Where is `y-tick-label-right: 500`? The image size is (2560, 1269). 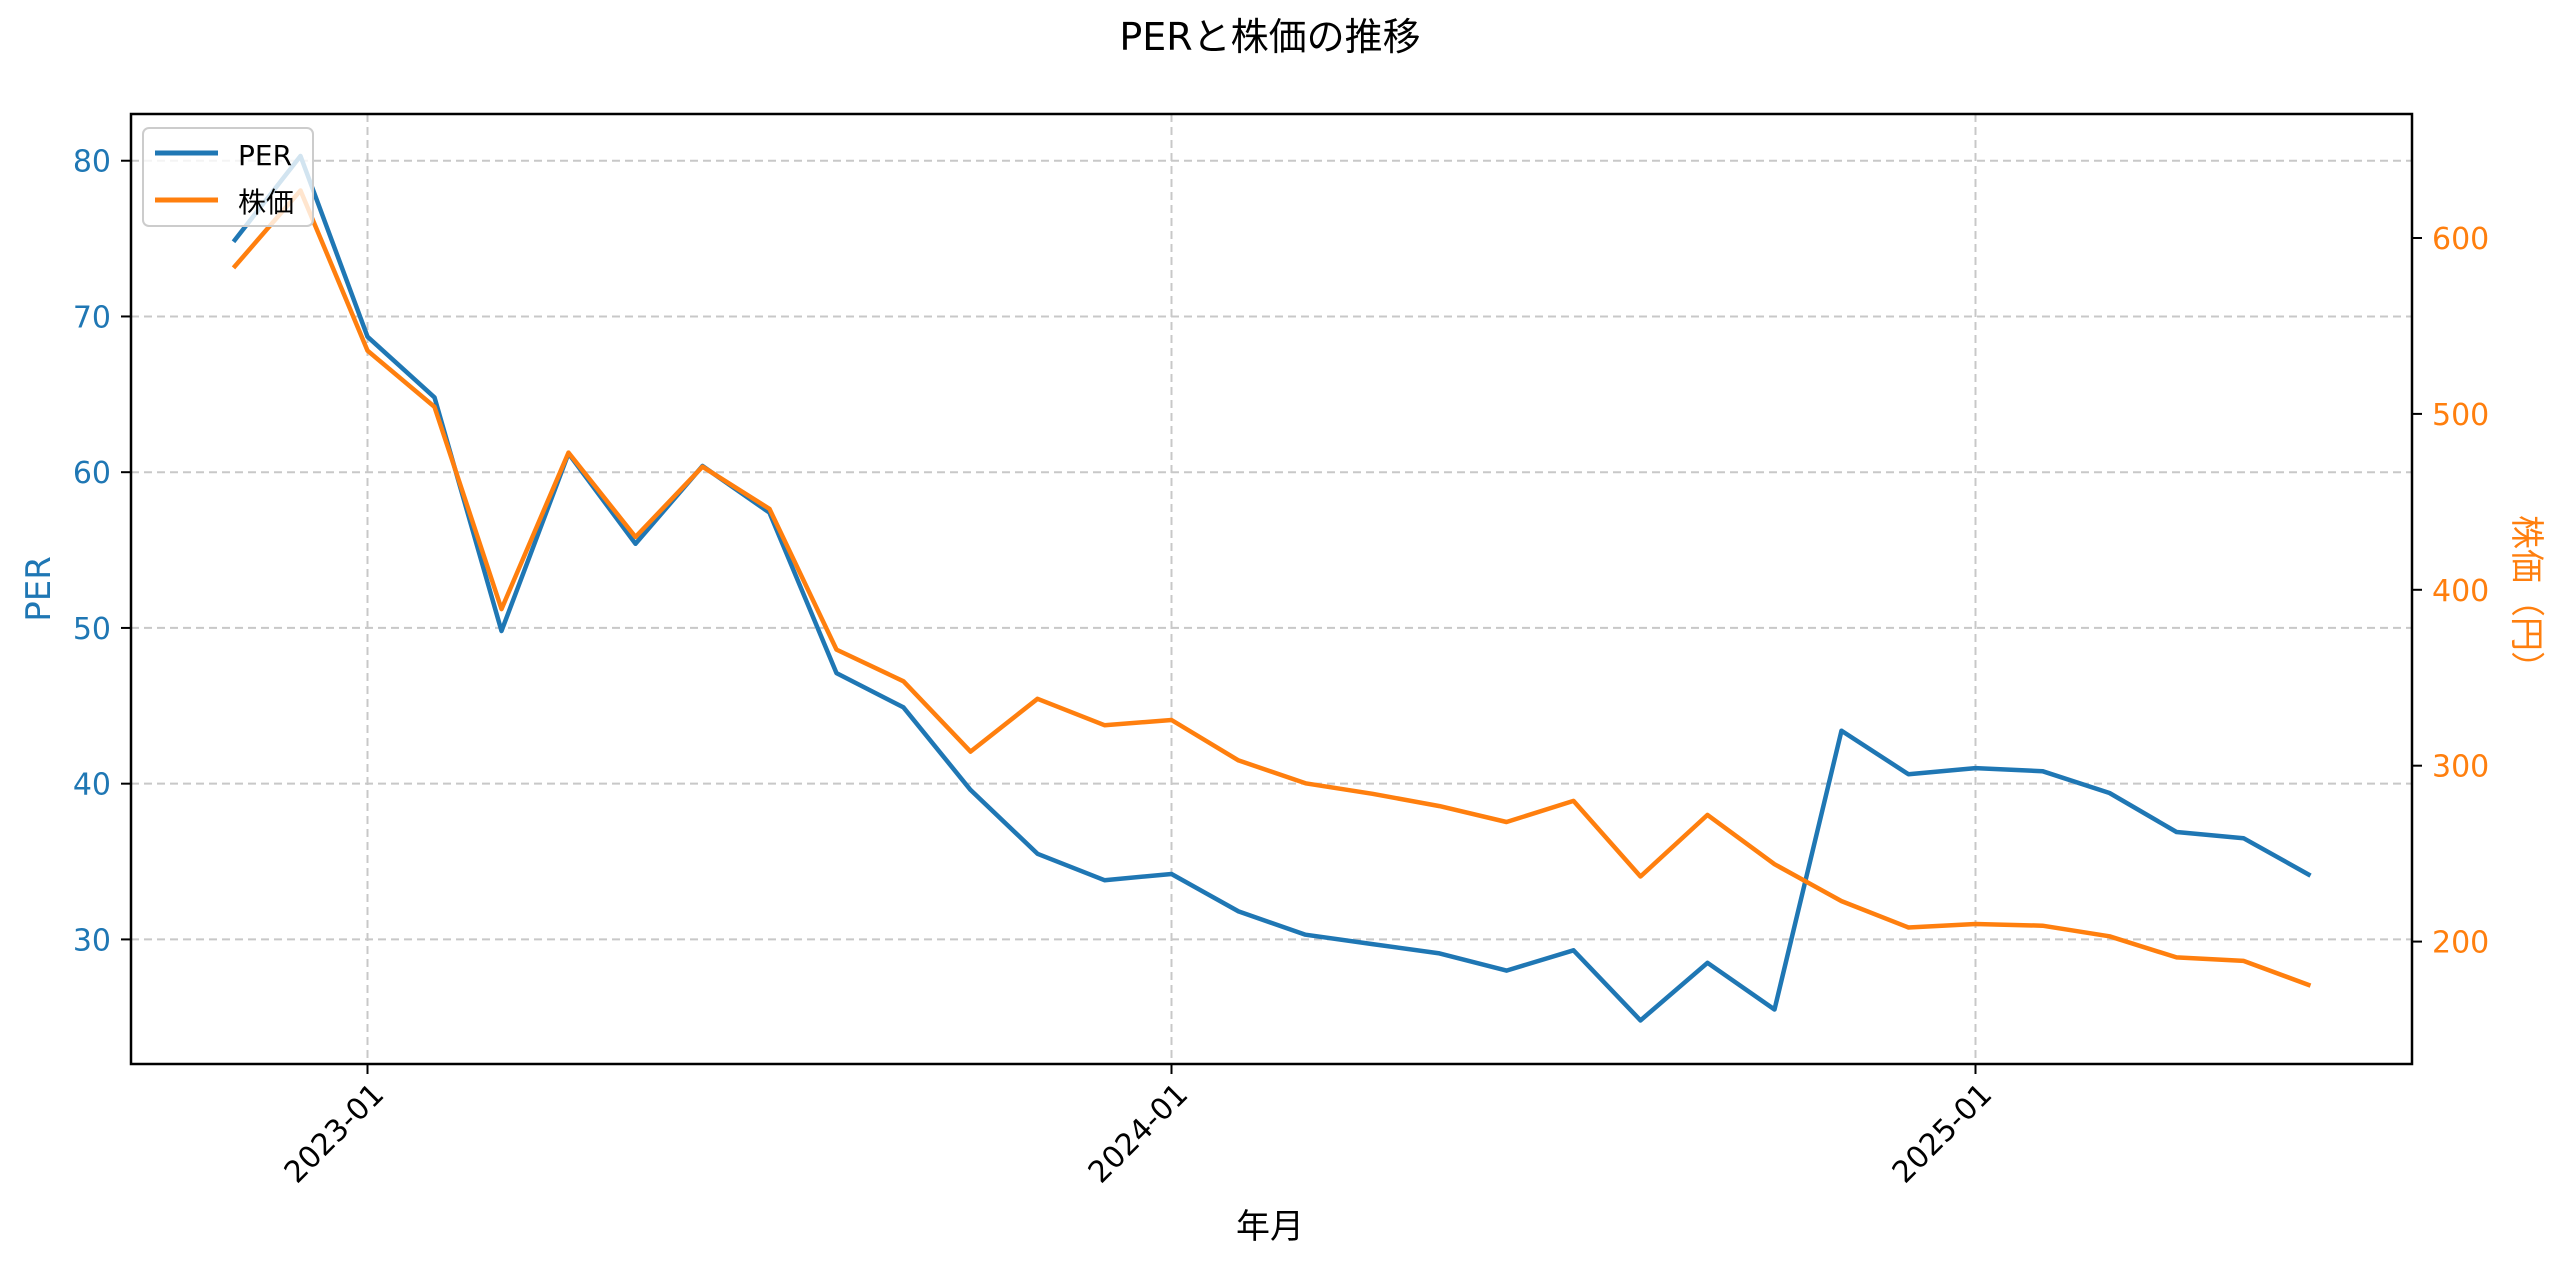 y-tick-label-right: 500 is located at coordinates (2460, 415).